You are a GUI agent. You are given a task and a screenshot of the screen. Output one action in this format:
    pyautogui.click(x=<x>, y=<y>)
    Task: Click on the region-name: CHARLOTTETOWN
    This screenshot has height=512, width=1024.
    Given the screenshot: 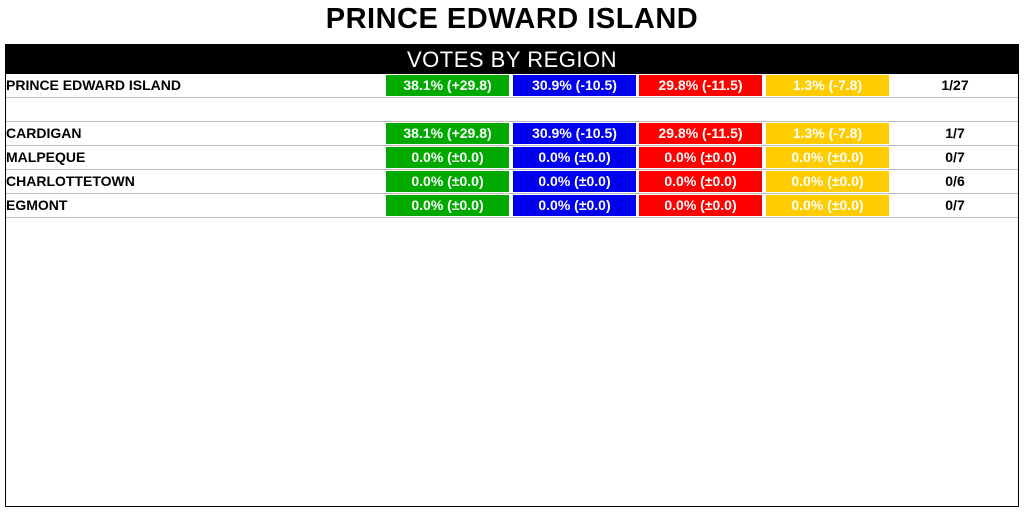 What is the action you would take?
    pyautogui.click(x=70, y=181)
    